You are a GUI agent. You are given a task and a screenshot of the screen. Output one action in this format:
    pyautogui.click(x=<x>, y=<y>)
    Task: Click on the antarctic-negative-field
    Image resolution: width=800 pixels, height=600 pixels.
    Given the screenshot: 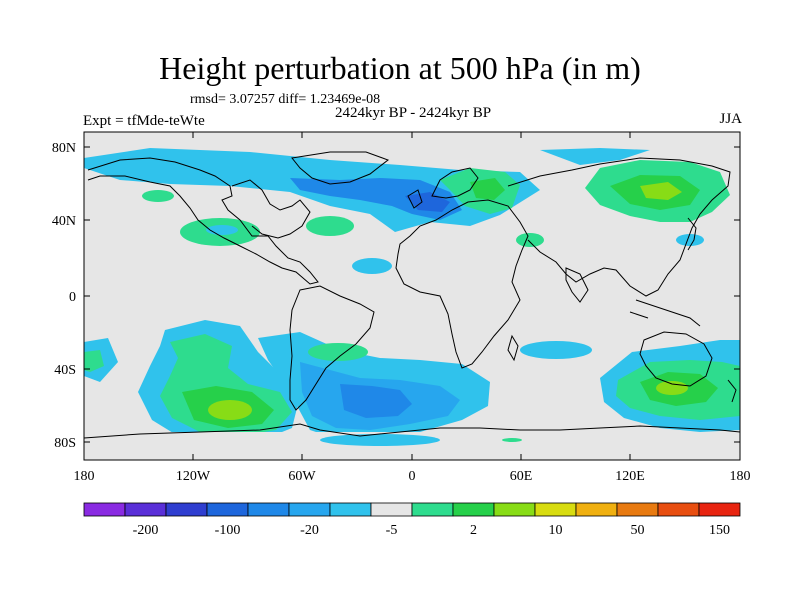 What is the action you would take?
    pyautogui.click(x=380, y=440)
    